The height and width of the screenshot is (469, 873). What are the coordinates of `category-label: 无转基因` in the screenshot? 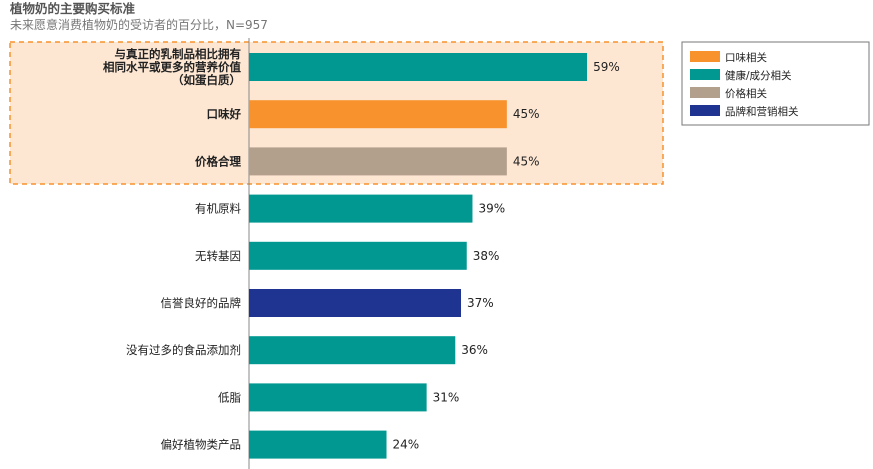 It's located at (218, 256).